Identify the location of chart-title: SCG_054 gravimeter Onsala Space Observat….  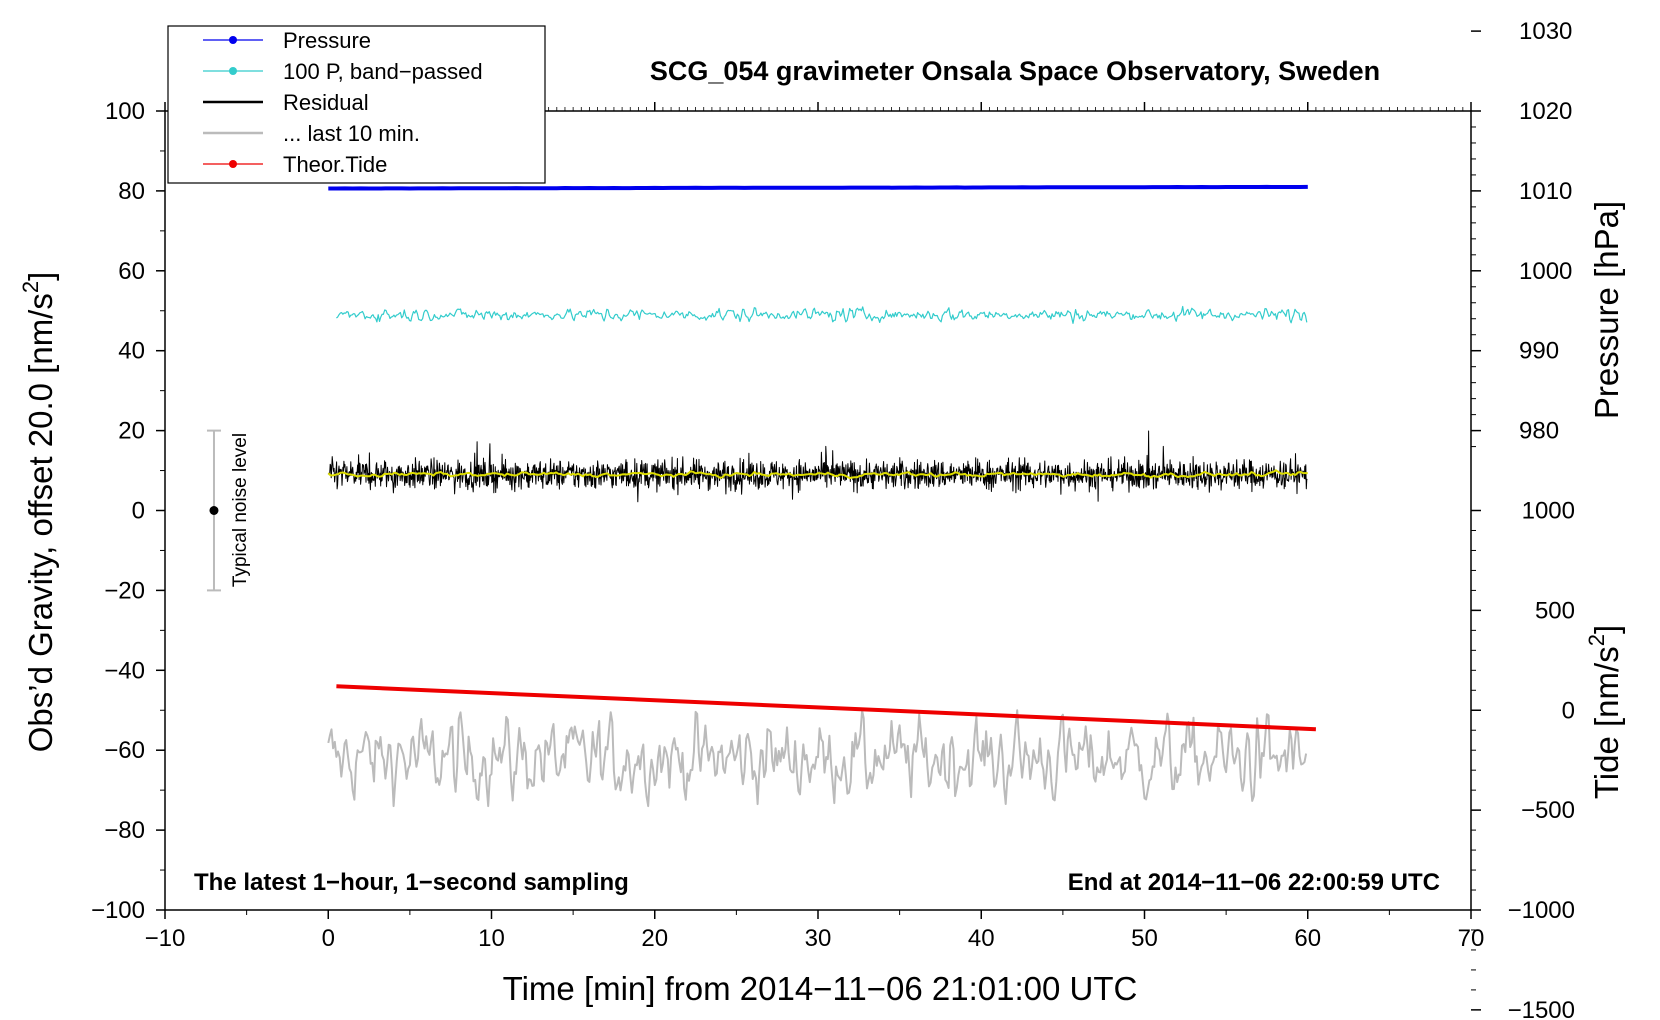
(1015, 71).